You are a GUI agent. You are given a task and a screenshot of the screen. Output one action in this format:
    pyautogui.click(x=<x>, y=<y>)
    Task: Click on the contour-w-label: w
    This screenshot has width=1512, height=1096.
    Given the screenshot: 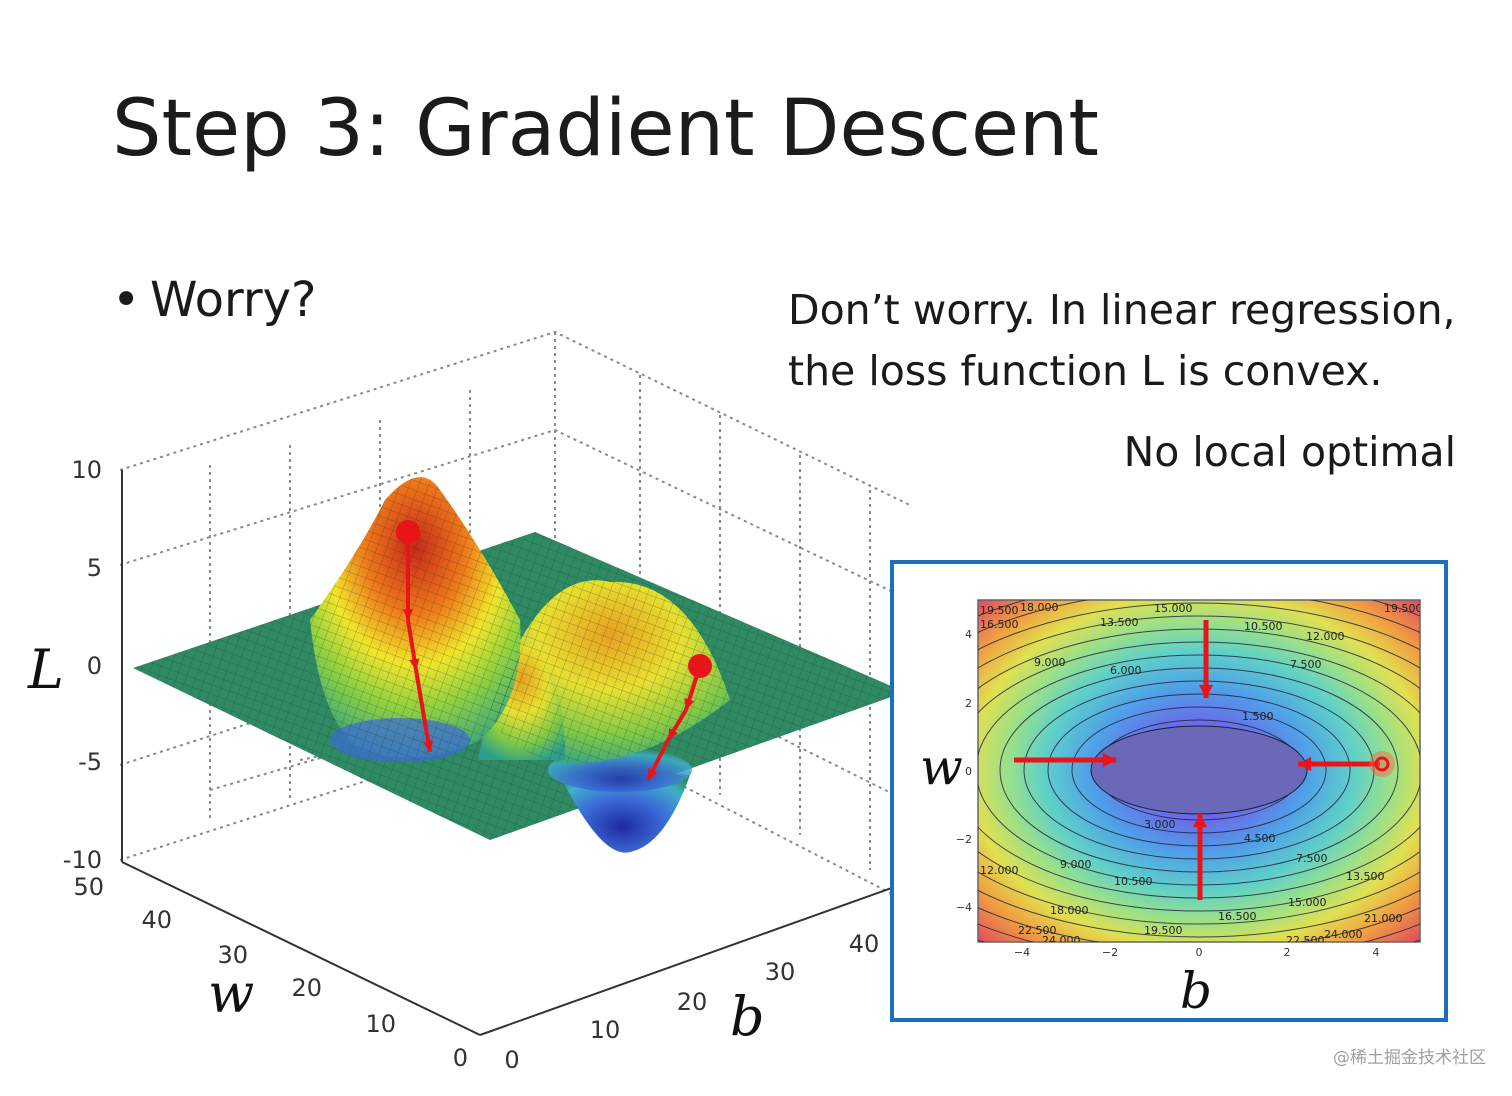 What is the action you would take?
    pyautogui.click(x=941, y=767)
    